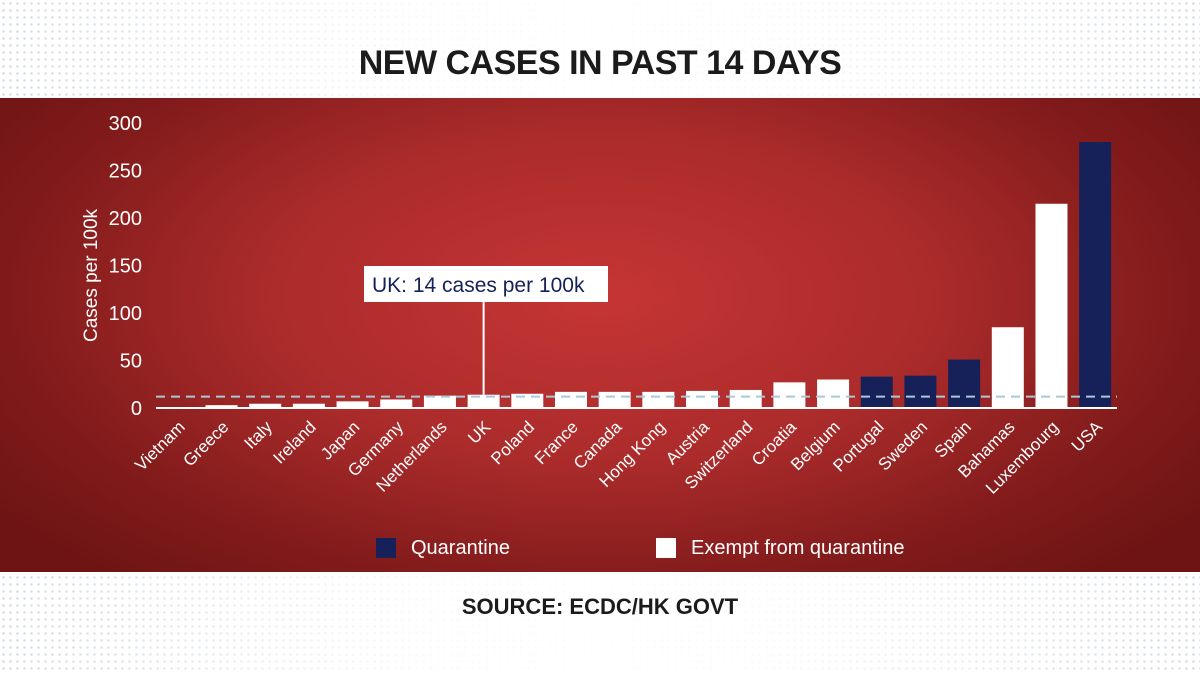 The width and height of the screenshot is (1200, 674). What do you see at coordinates (221, 406) in the screenshot?
I see `bar-greece` at bounding box center [221, 406].